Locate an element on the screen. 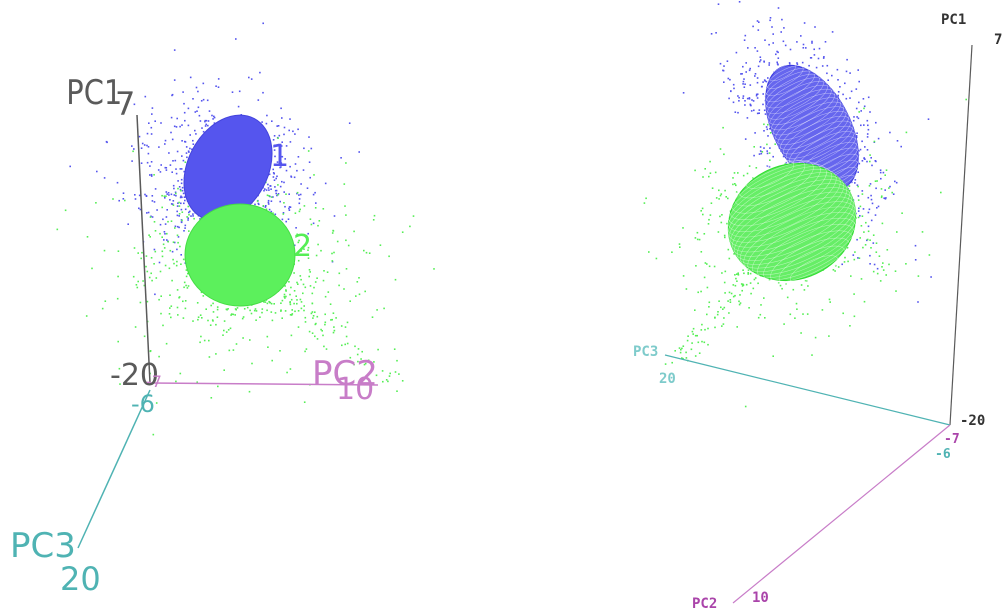 Image resolution: width=1005 pixels, height=611 pixels. right-cluster-1-mesh is located at coordinates (812, 128).